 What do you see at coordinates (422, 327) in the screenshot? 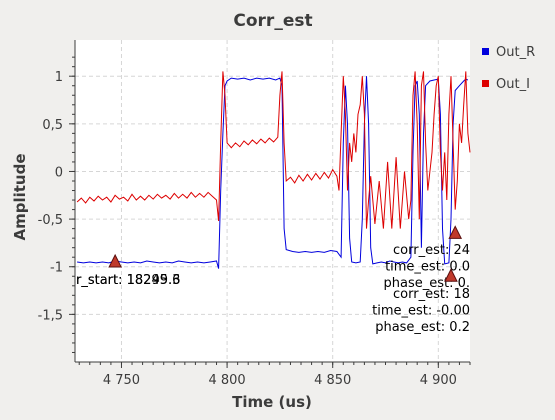
I see `tag-label: phase_est: 0.2` at bounding box center [422, 327].